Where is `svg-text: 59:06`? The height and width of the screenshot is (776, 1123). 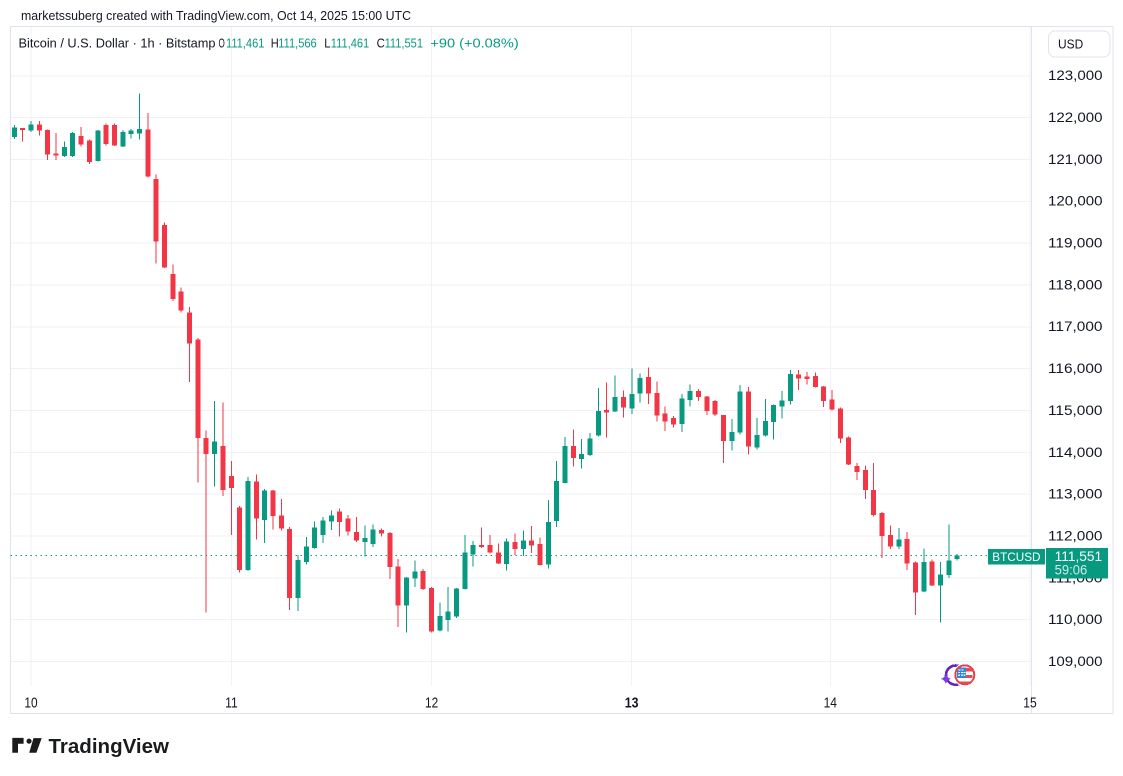 svg-text: 59:06 is located at coordinates (1071, 570).